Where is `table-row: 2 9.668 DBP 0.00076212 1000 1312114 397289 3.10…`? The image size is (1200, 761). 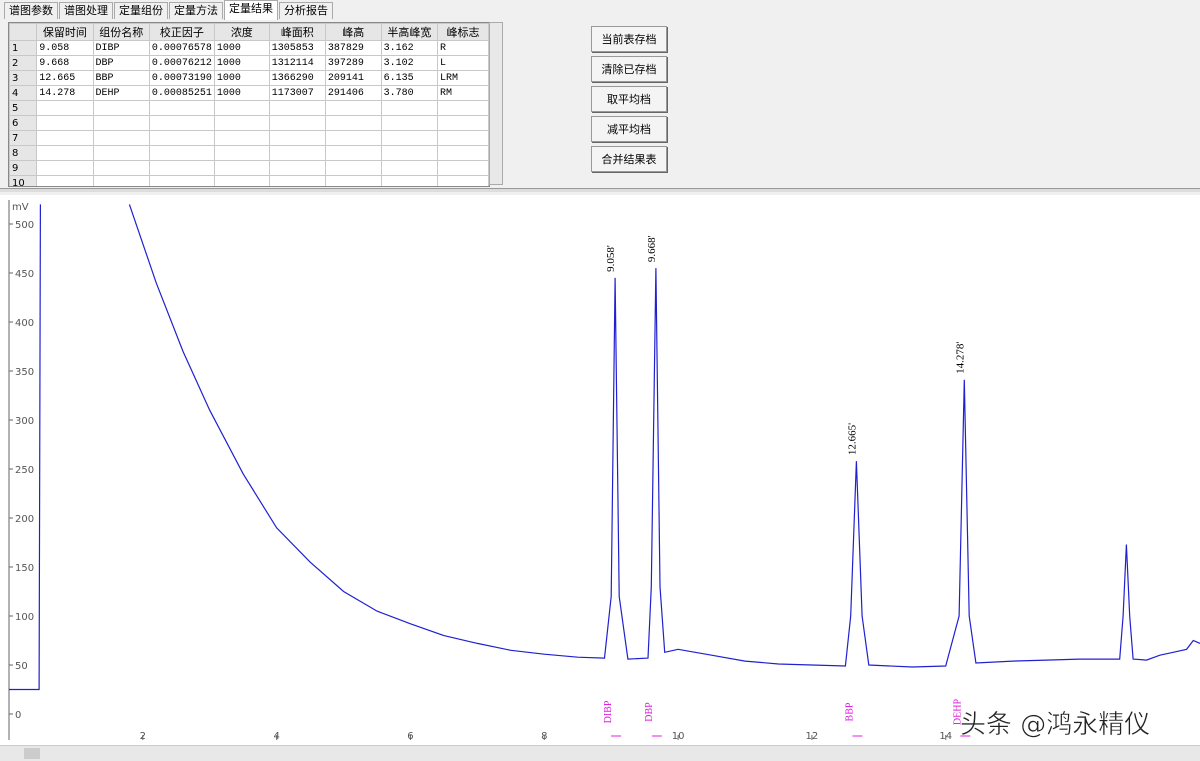 table-row: 2 9.668 DBP 0.00076212 1000 1312114 397289 3.10… is located at coordinates (249, 63).